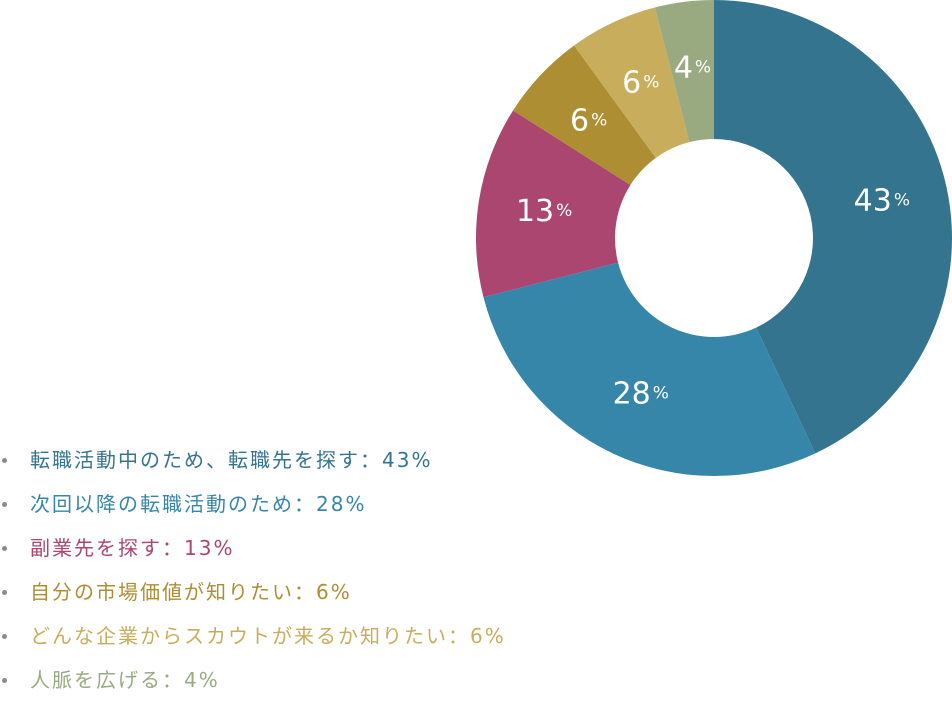 The width and height of the screenshot is (952, 704). I want to click on legend-label: 副業先を探す：13%, so click(132, 548).